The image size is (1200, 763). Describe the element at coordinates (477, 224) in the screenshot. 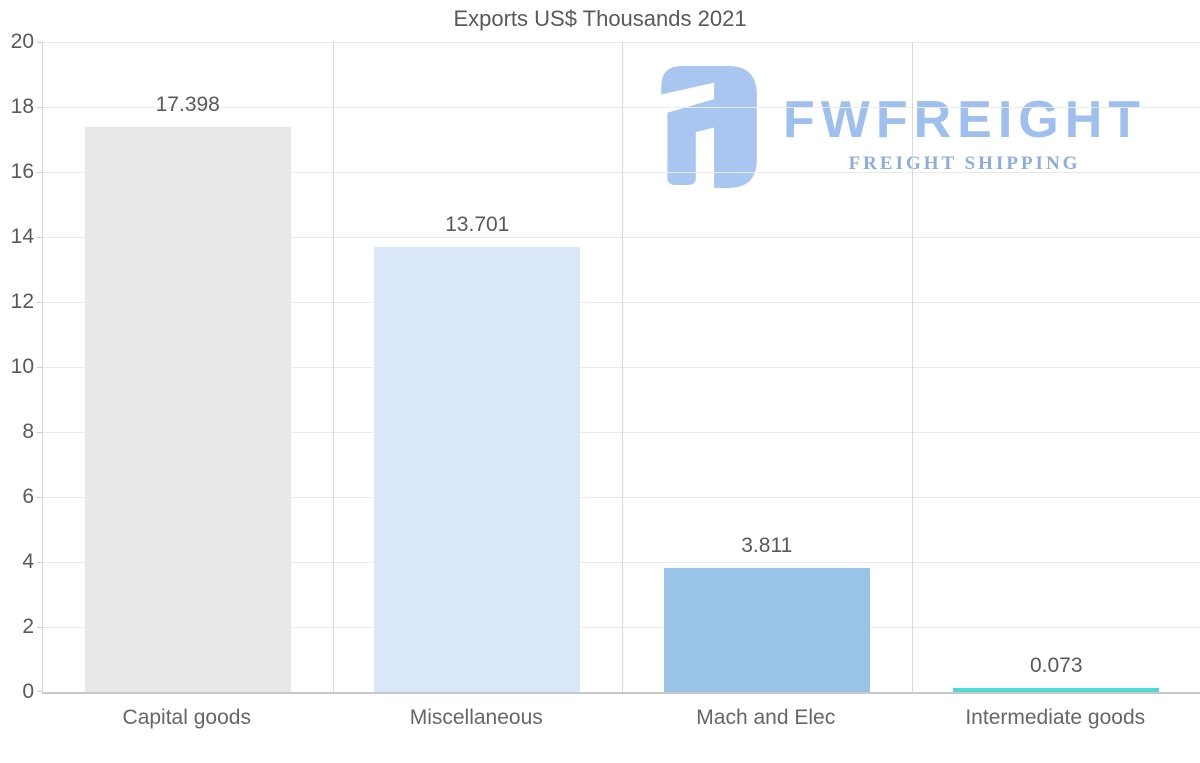

I see `bar-value-label: 13.701` at that location.